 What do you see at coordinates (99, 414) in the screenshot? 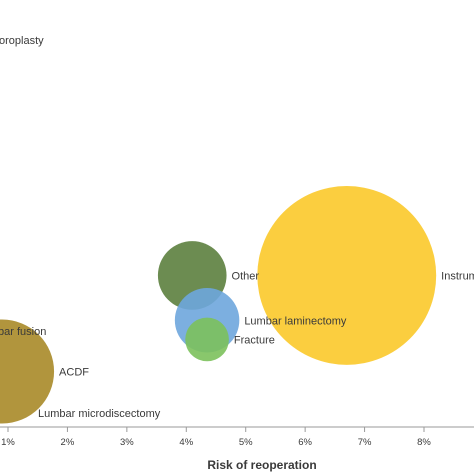
I see `extra-label-2: Lumbar microdiscectomy` at bounding box center [99, 414].